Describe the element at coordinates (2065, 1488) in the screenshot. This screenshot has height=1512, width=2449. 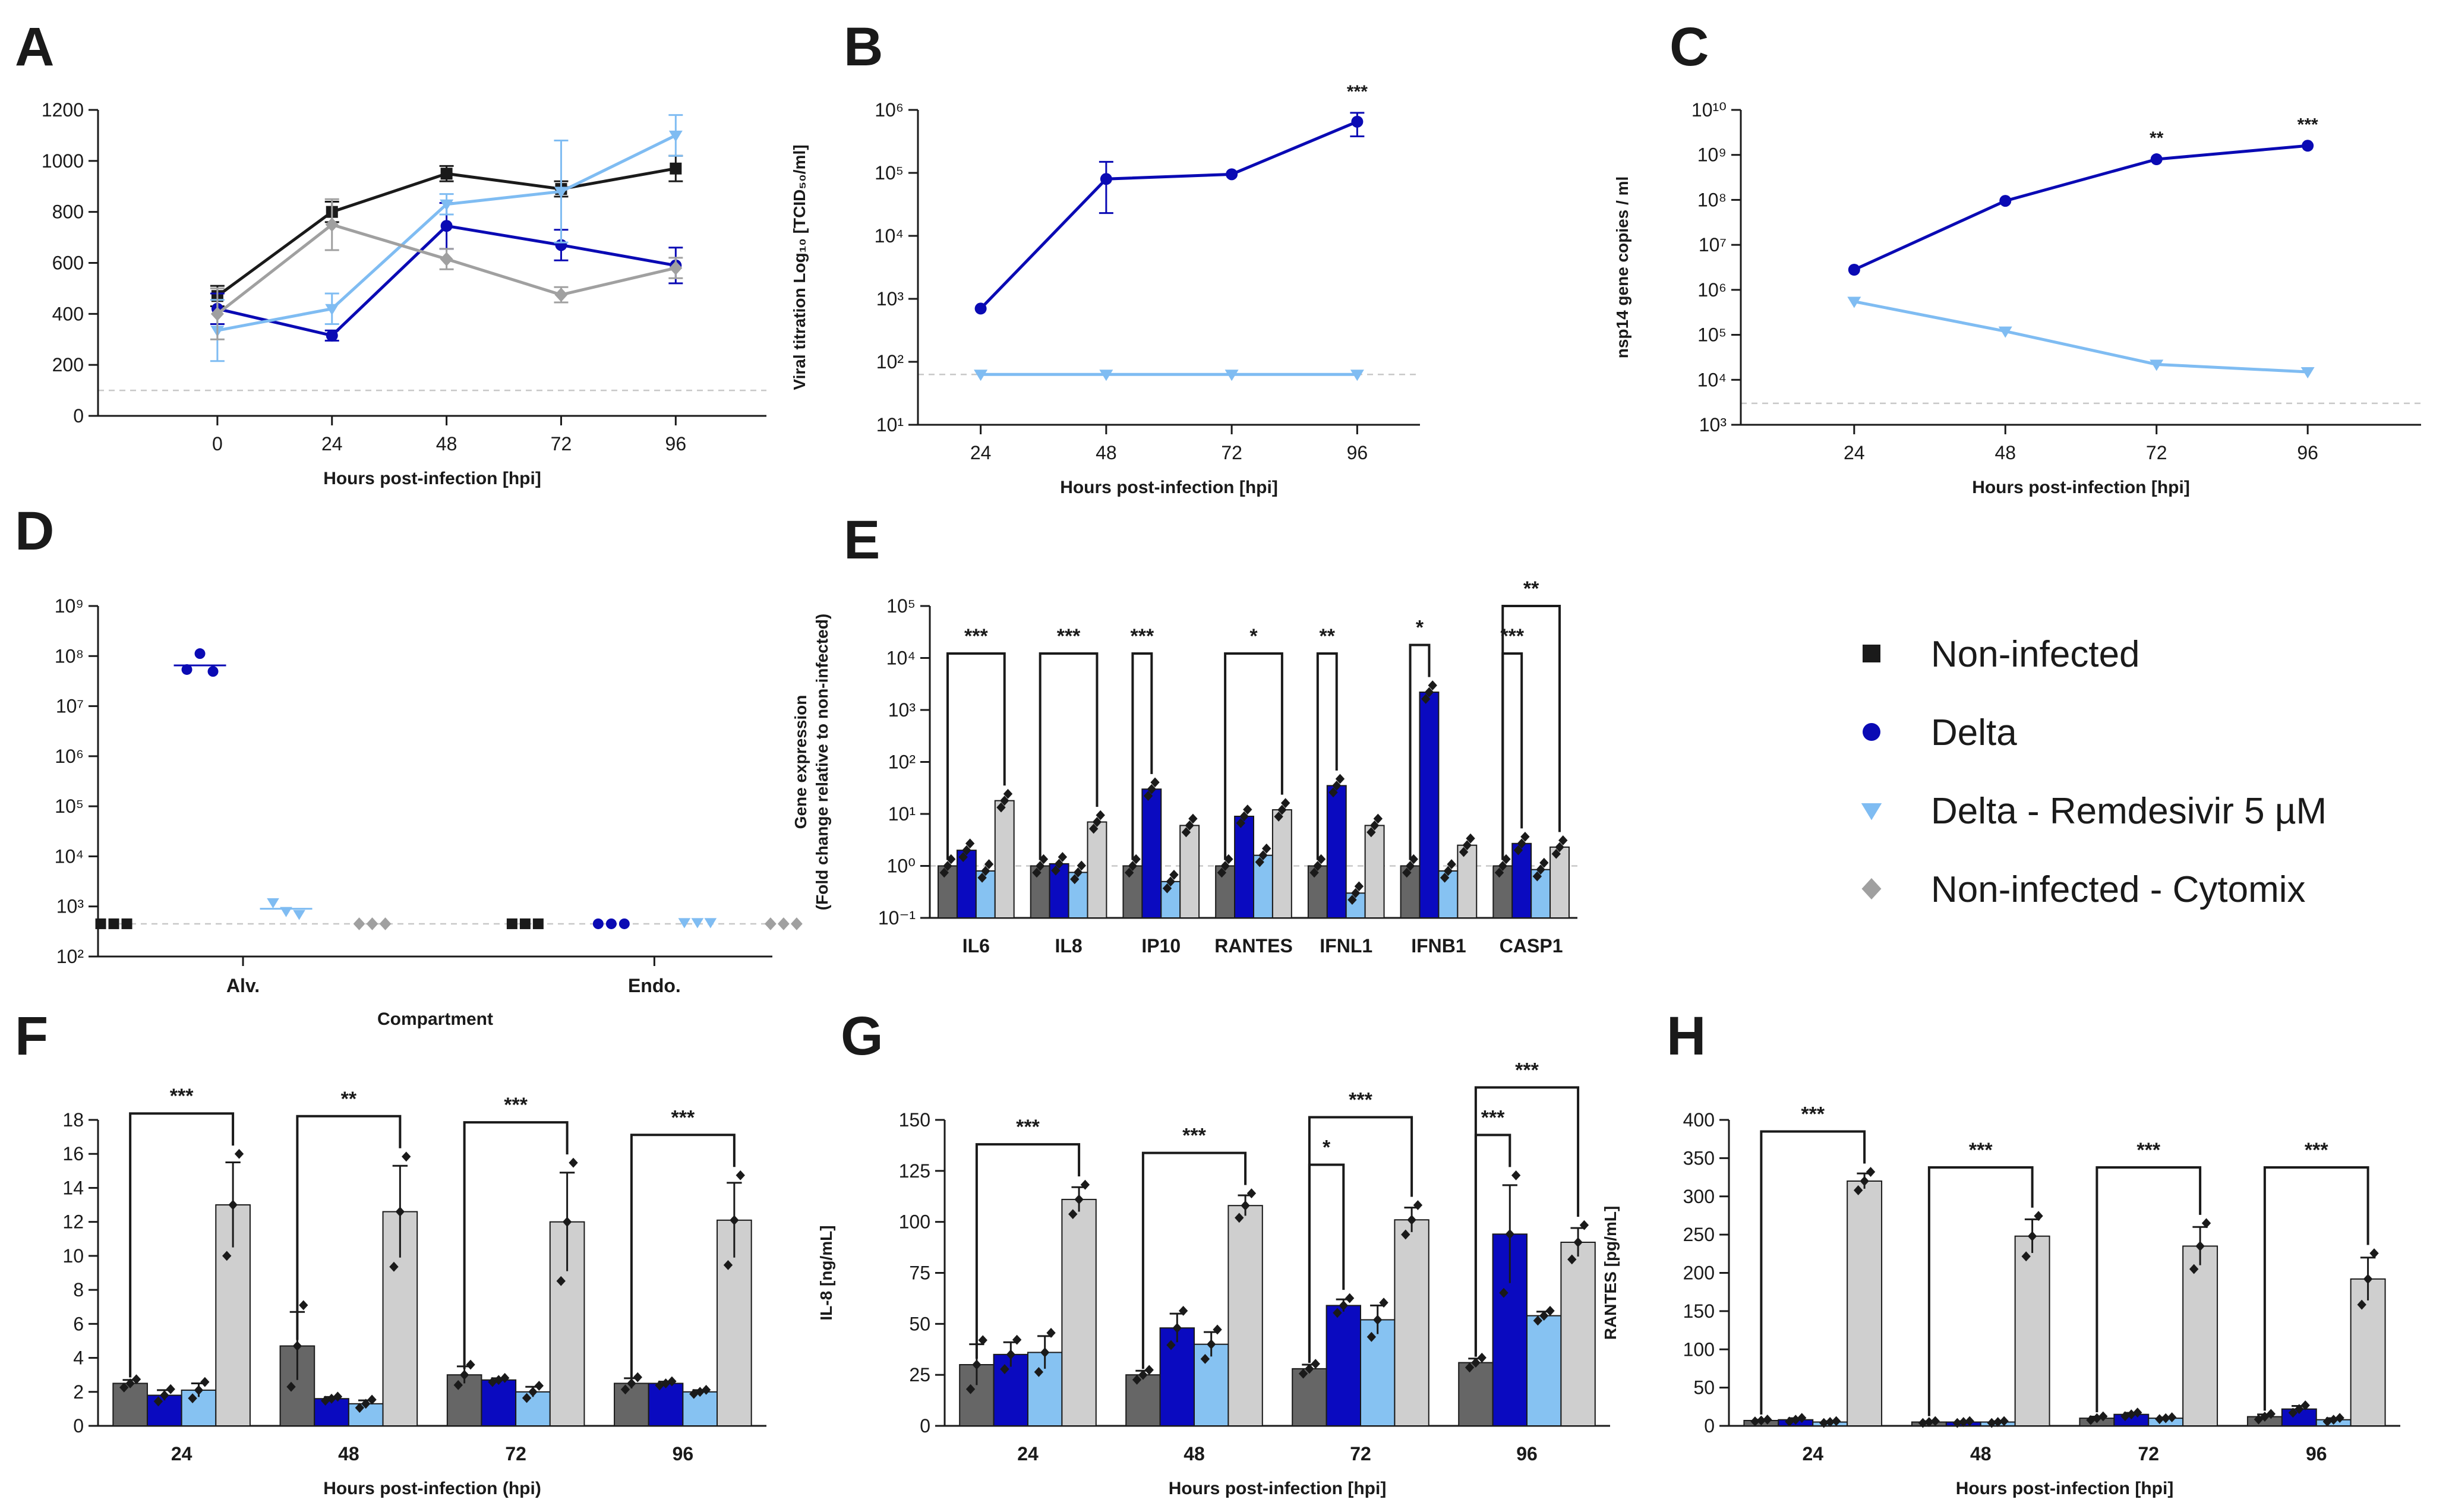
I see `x-axis-label: Hours post-infection [hpi]` at that location.